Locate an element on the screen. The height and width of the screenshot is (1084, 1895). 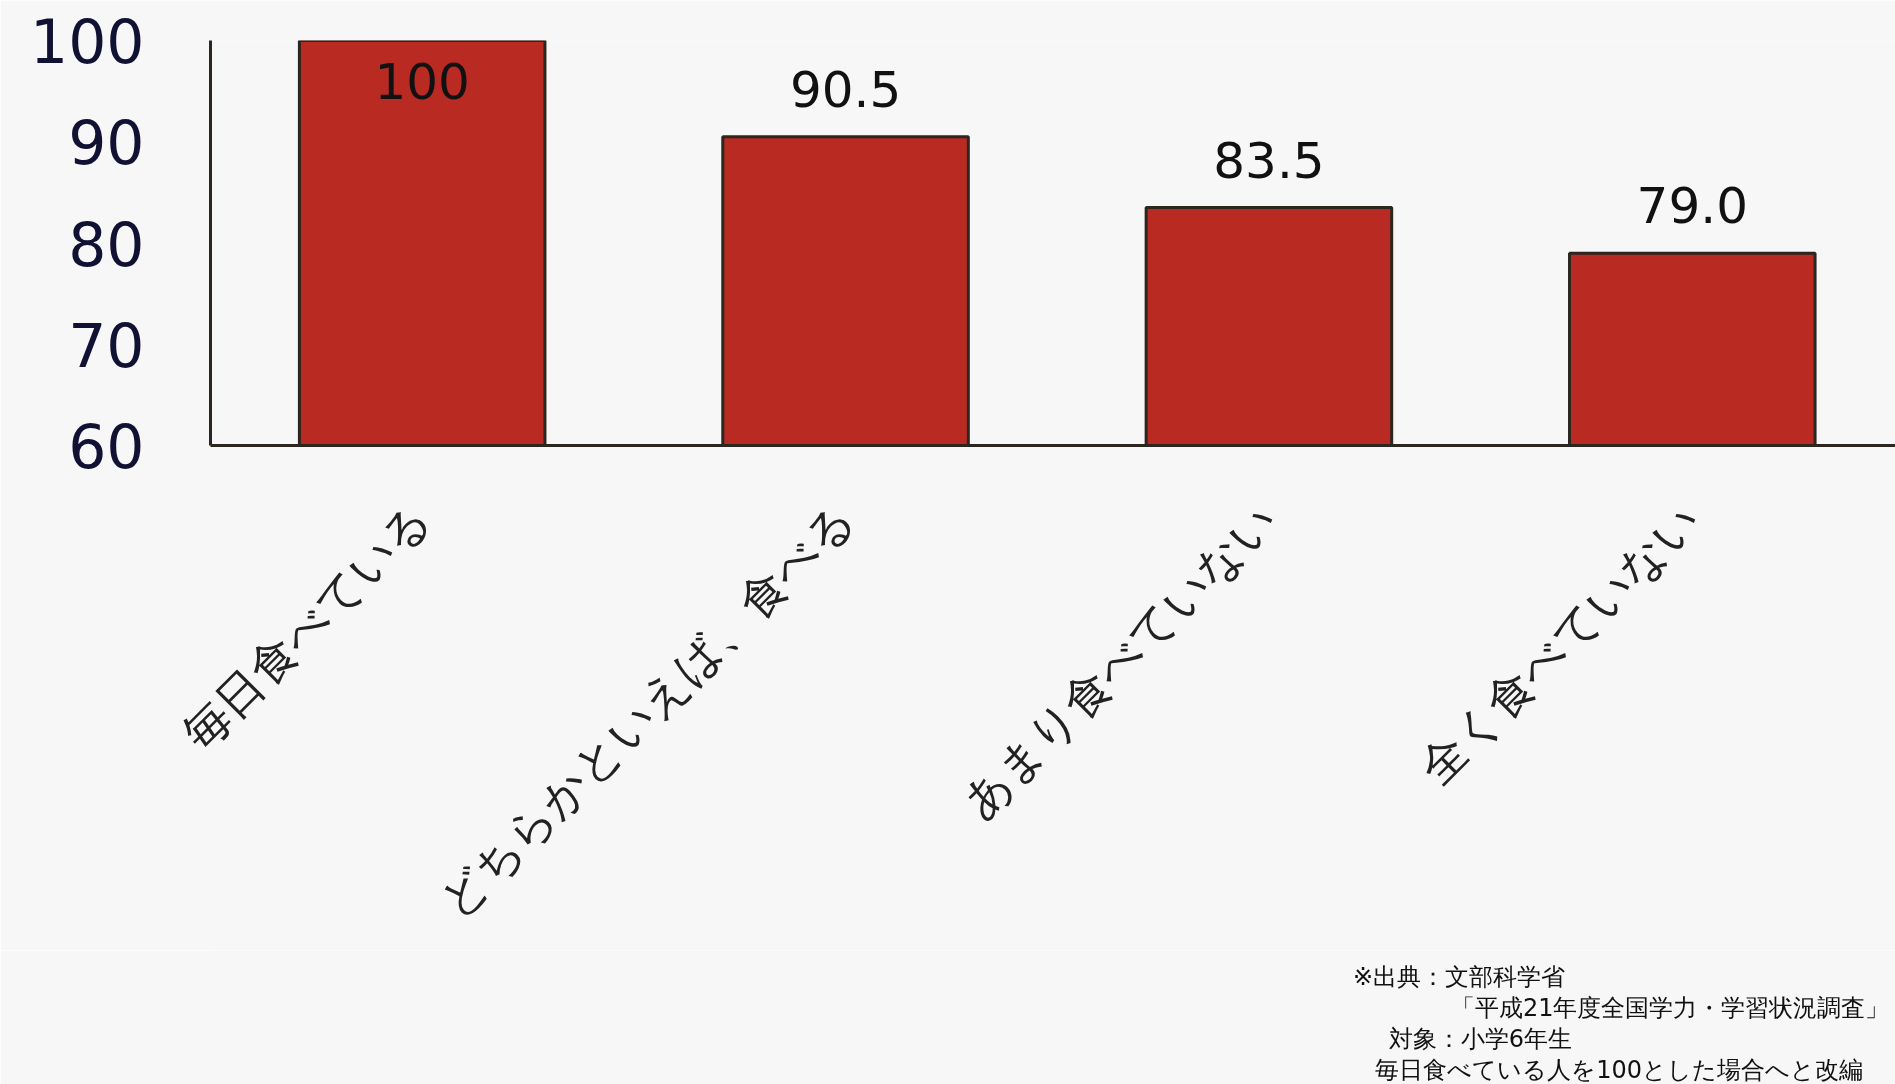
data-label: 83.5 is located at coordinates (1269, 160).